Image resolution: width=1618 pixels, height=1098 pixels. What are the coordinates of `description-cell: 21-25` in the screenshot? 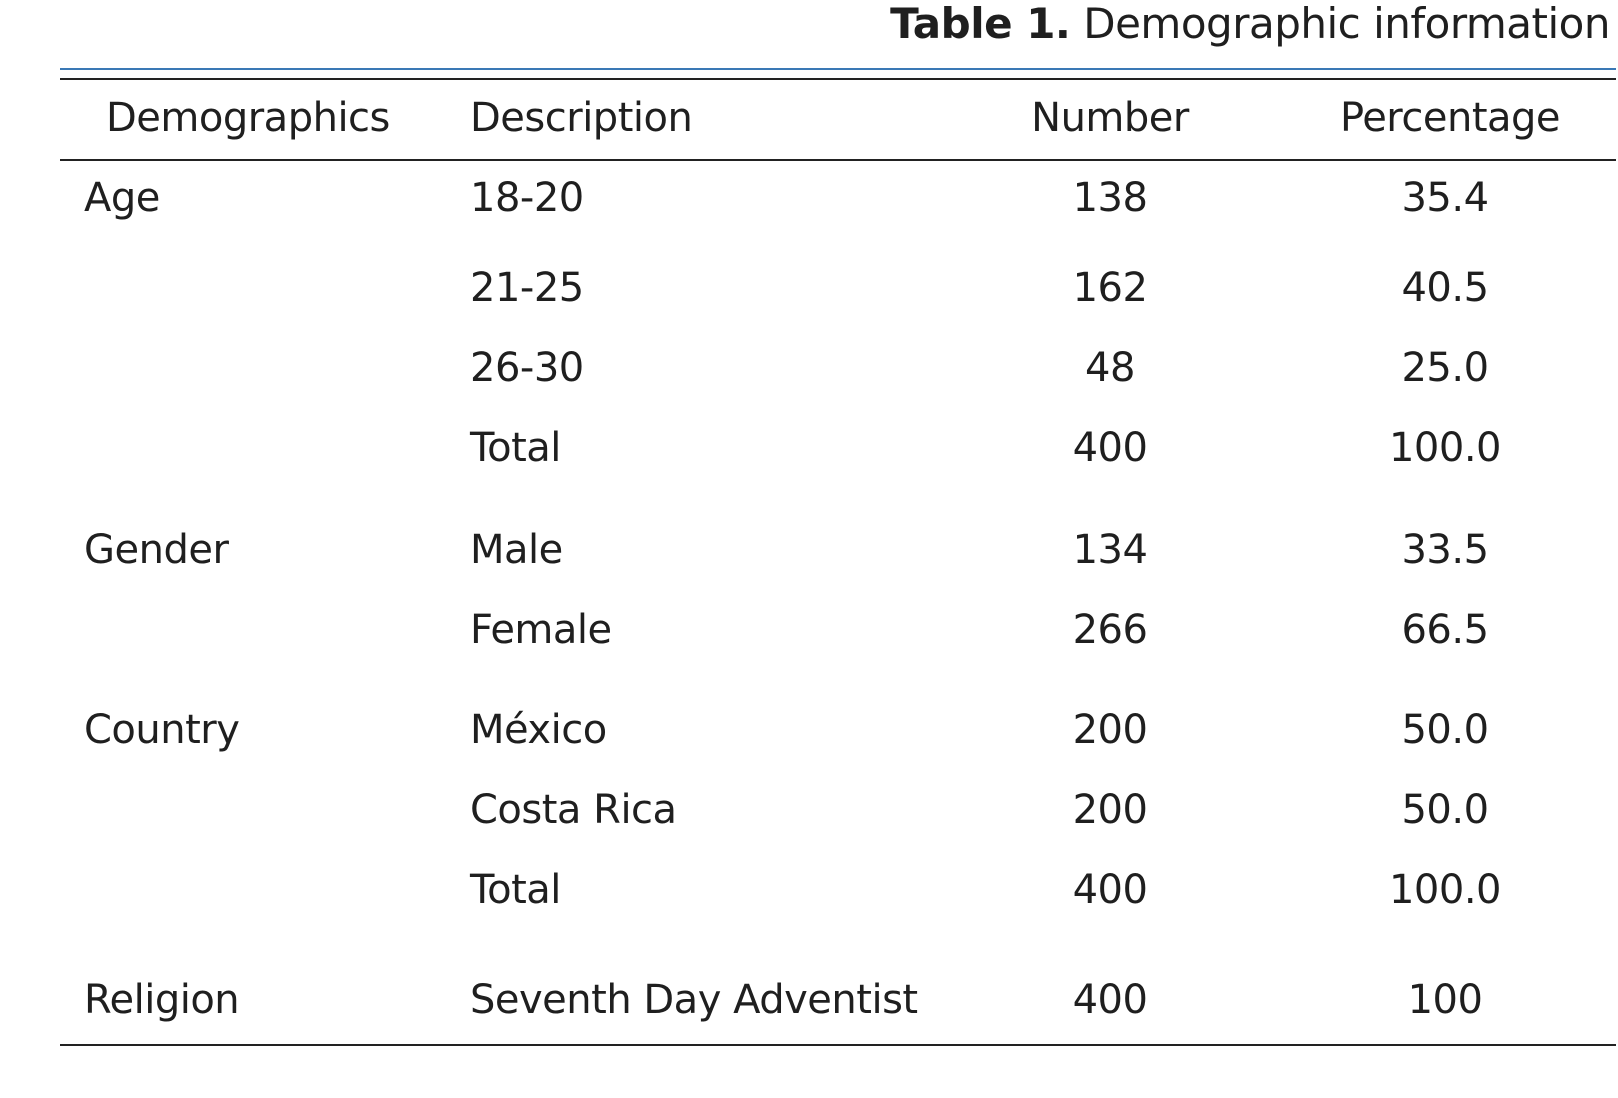 It's located at (527, 288).